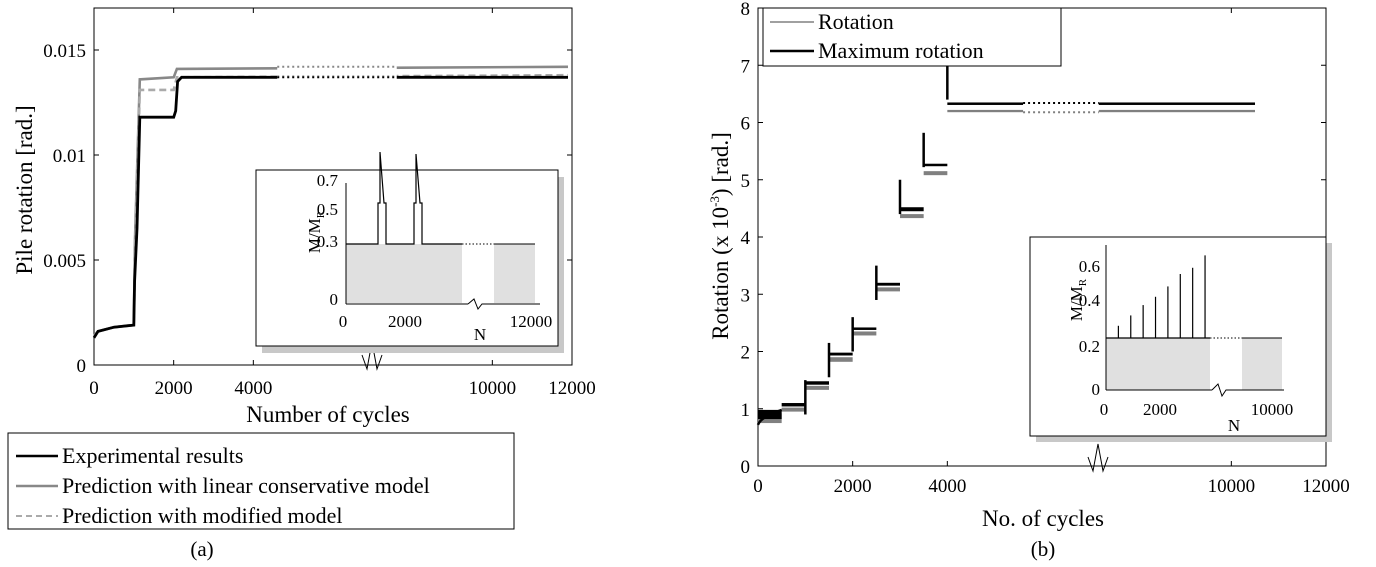  What do you see at coordinates (1326, 486) in the screenshot?
I see `b-xtick-label: 12000` at bounding box center [1326, 486].